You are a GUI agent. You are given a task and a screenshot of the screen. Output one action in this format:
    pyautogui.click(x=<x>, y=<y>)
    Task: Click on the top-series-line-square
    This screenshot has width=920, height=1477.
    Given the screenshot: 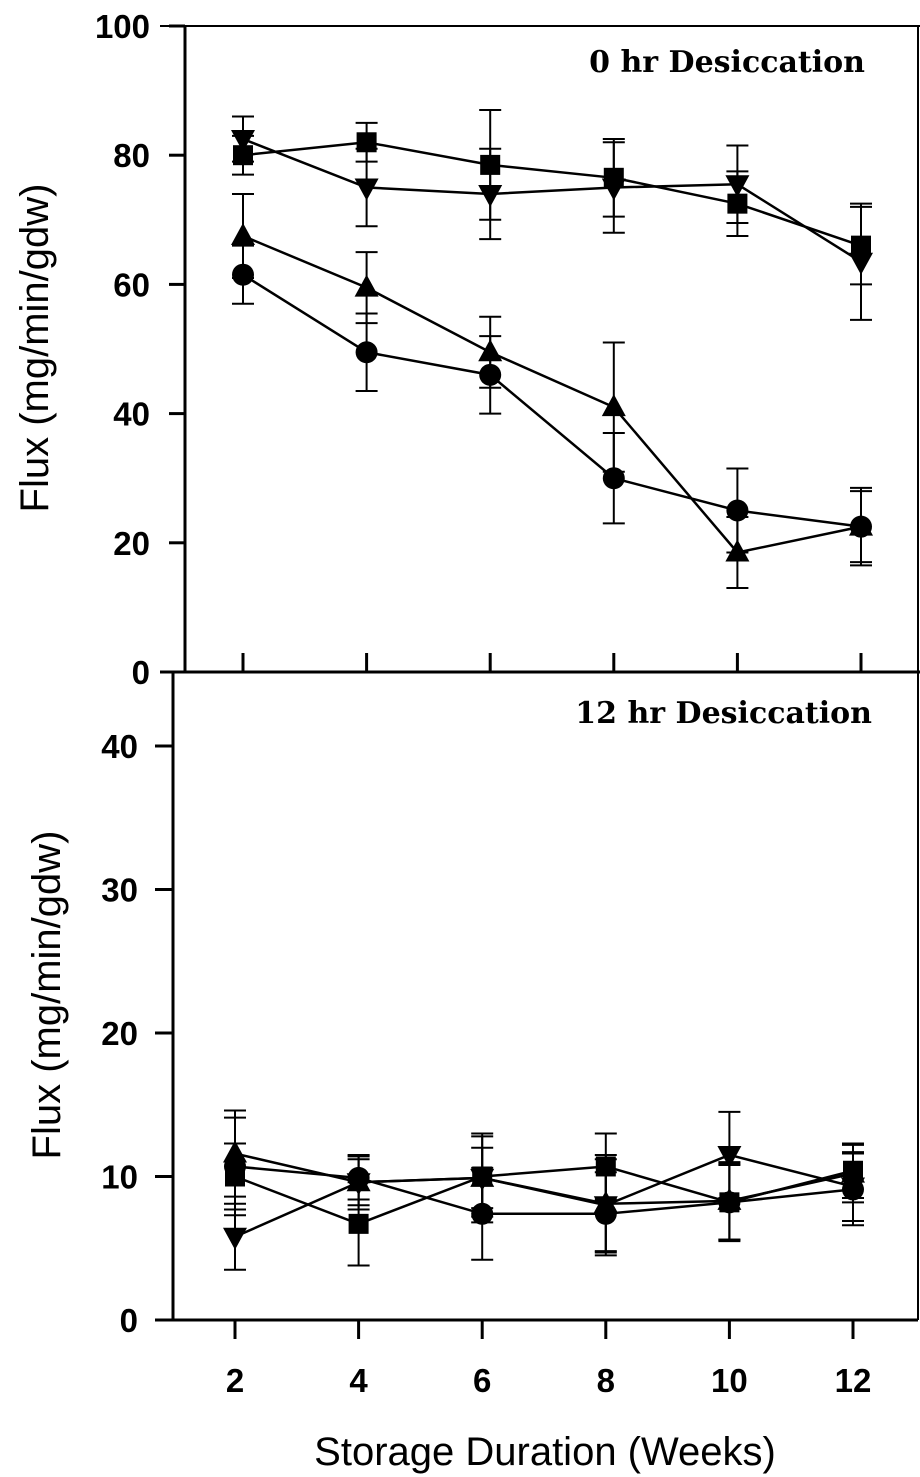 What is the action you would take?
    pyautogui.click(x=552, y=194)
    